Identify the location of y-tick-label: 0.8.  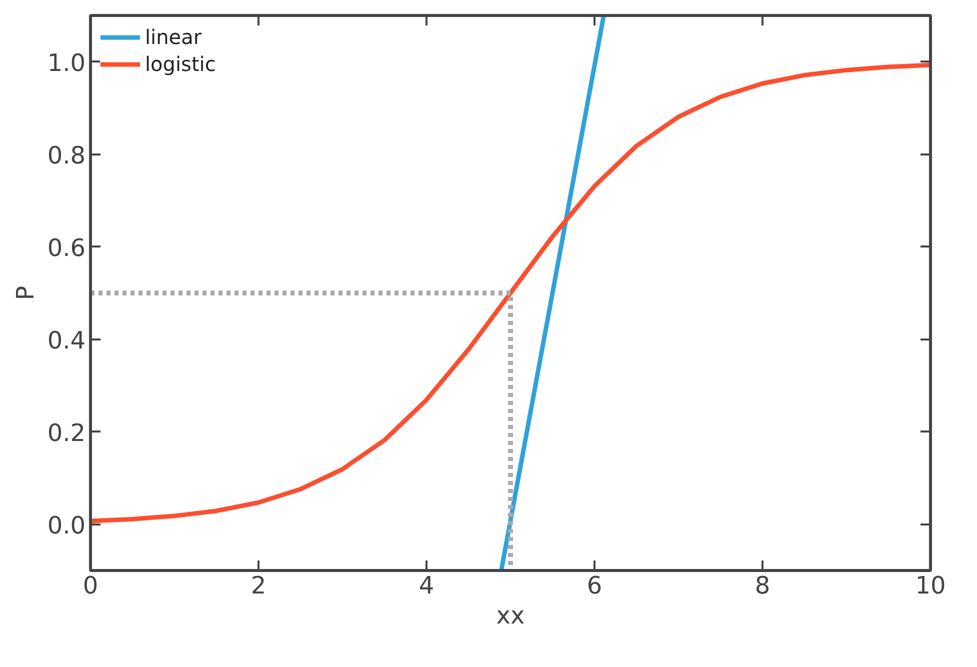
(66, 155).